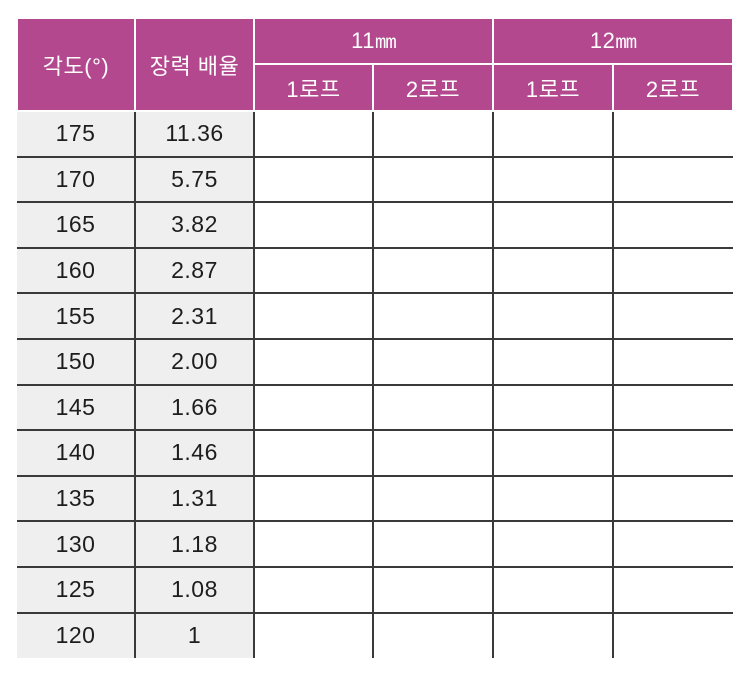 This screenshot has width=750, height=676. What do you see at coordinates (76, 453) in the screenshot?
I see `angle-cell: 140` at bounding box center [76, 453].